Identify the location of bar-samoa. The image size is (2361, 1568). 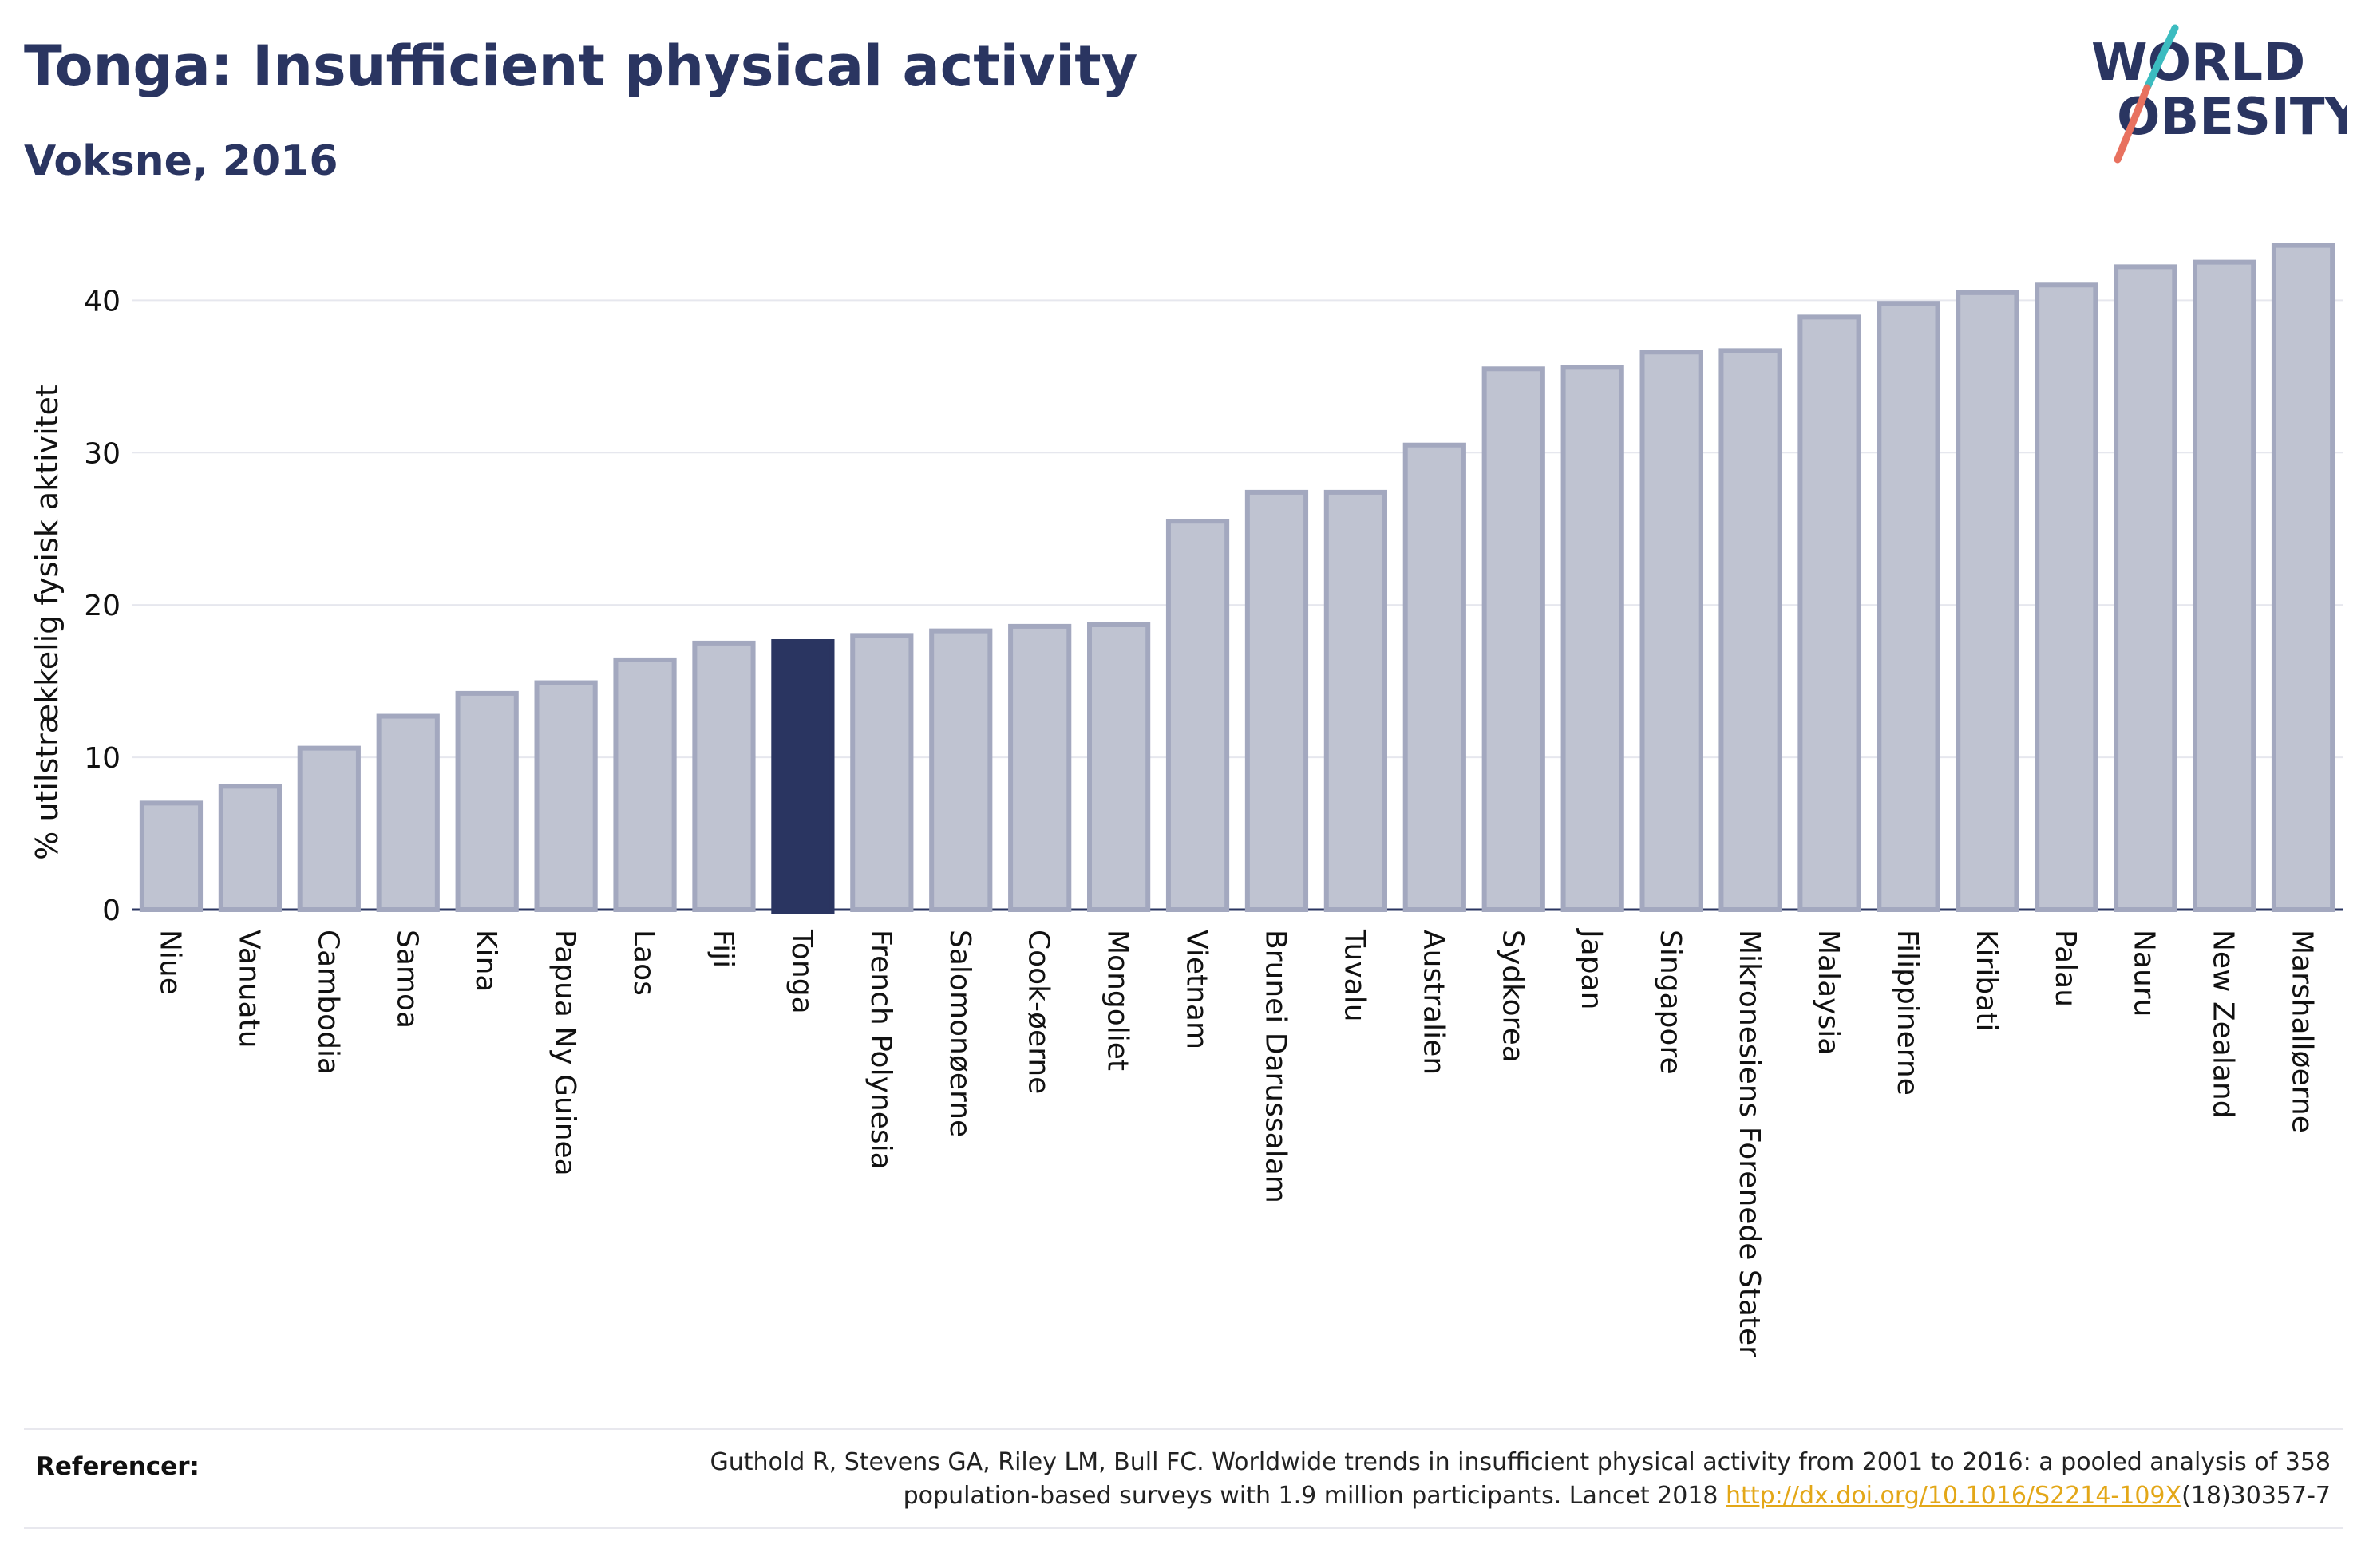
(408, 813).